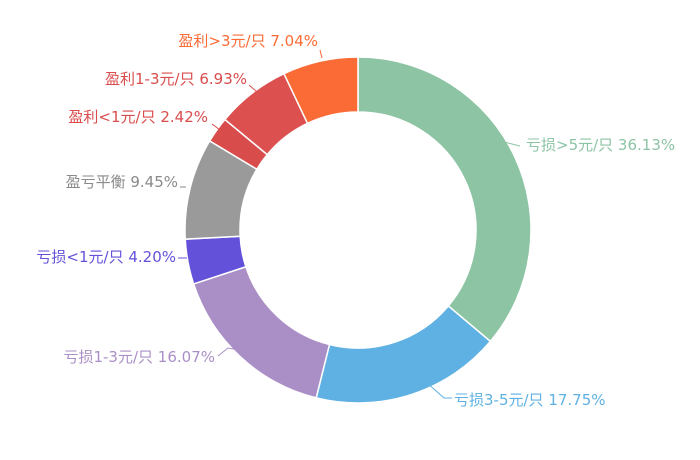 This screenshot has height=460, width=700. I want to click on slice-label-3: 亏损<1元/只 4.20%, so click(106, 257).